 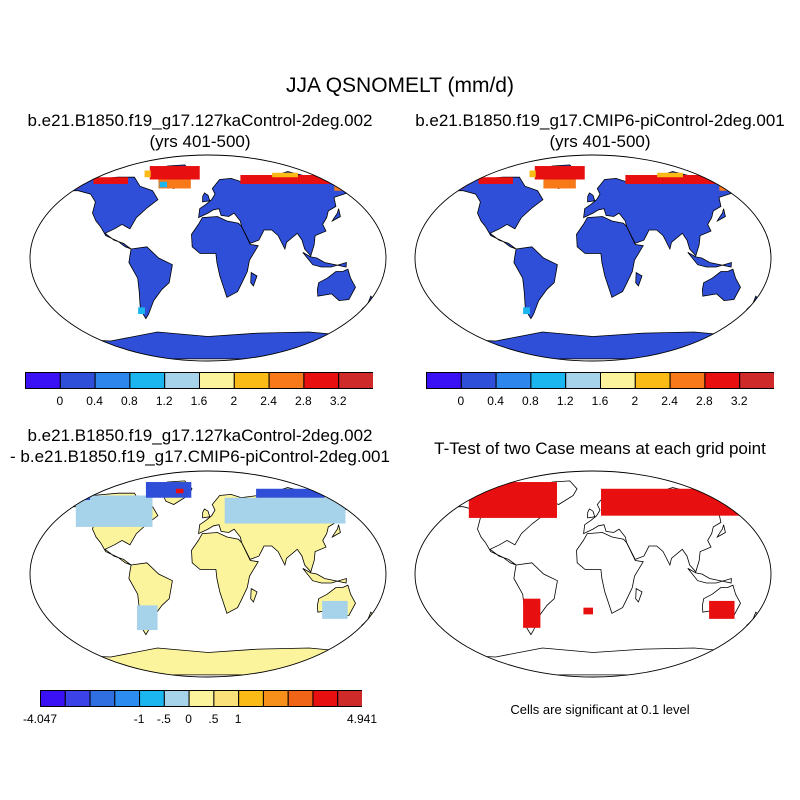 I want to click on map-diff, so click(x=208, y=574).